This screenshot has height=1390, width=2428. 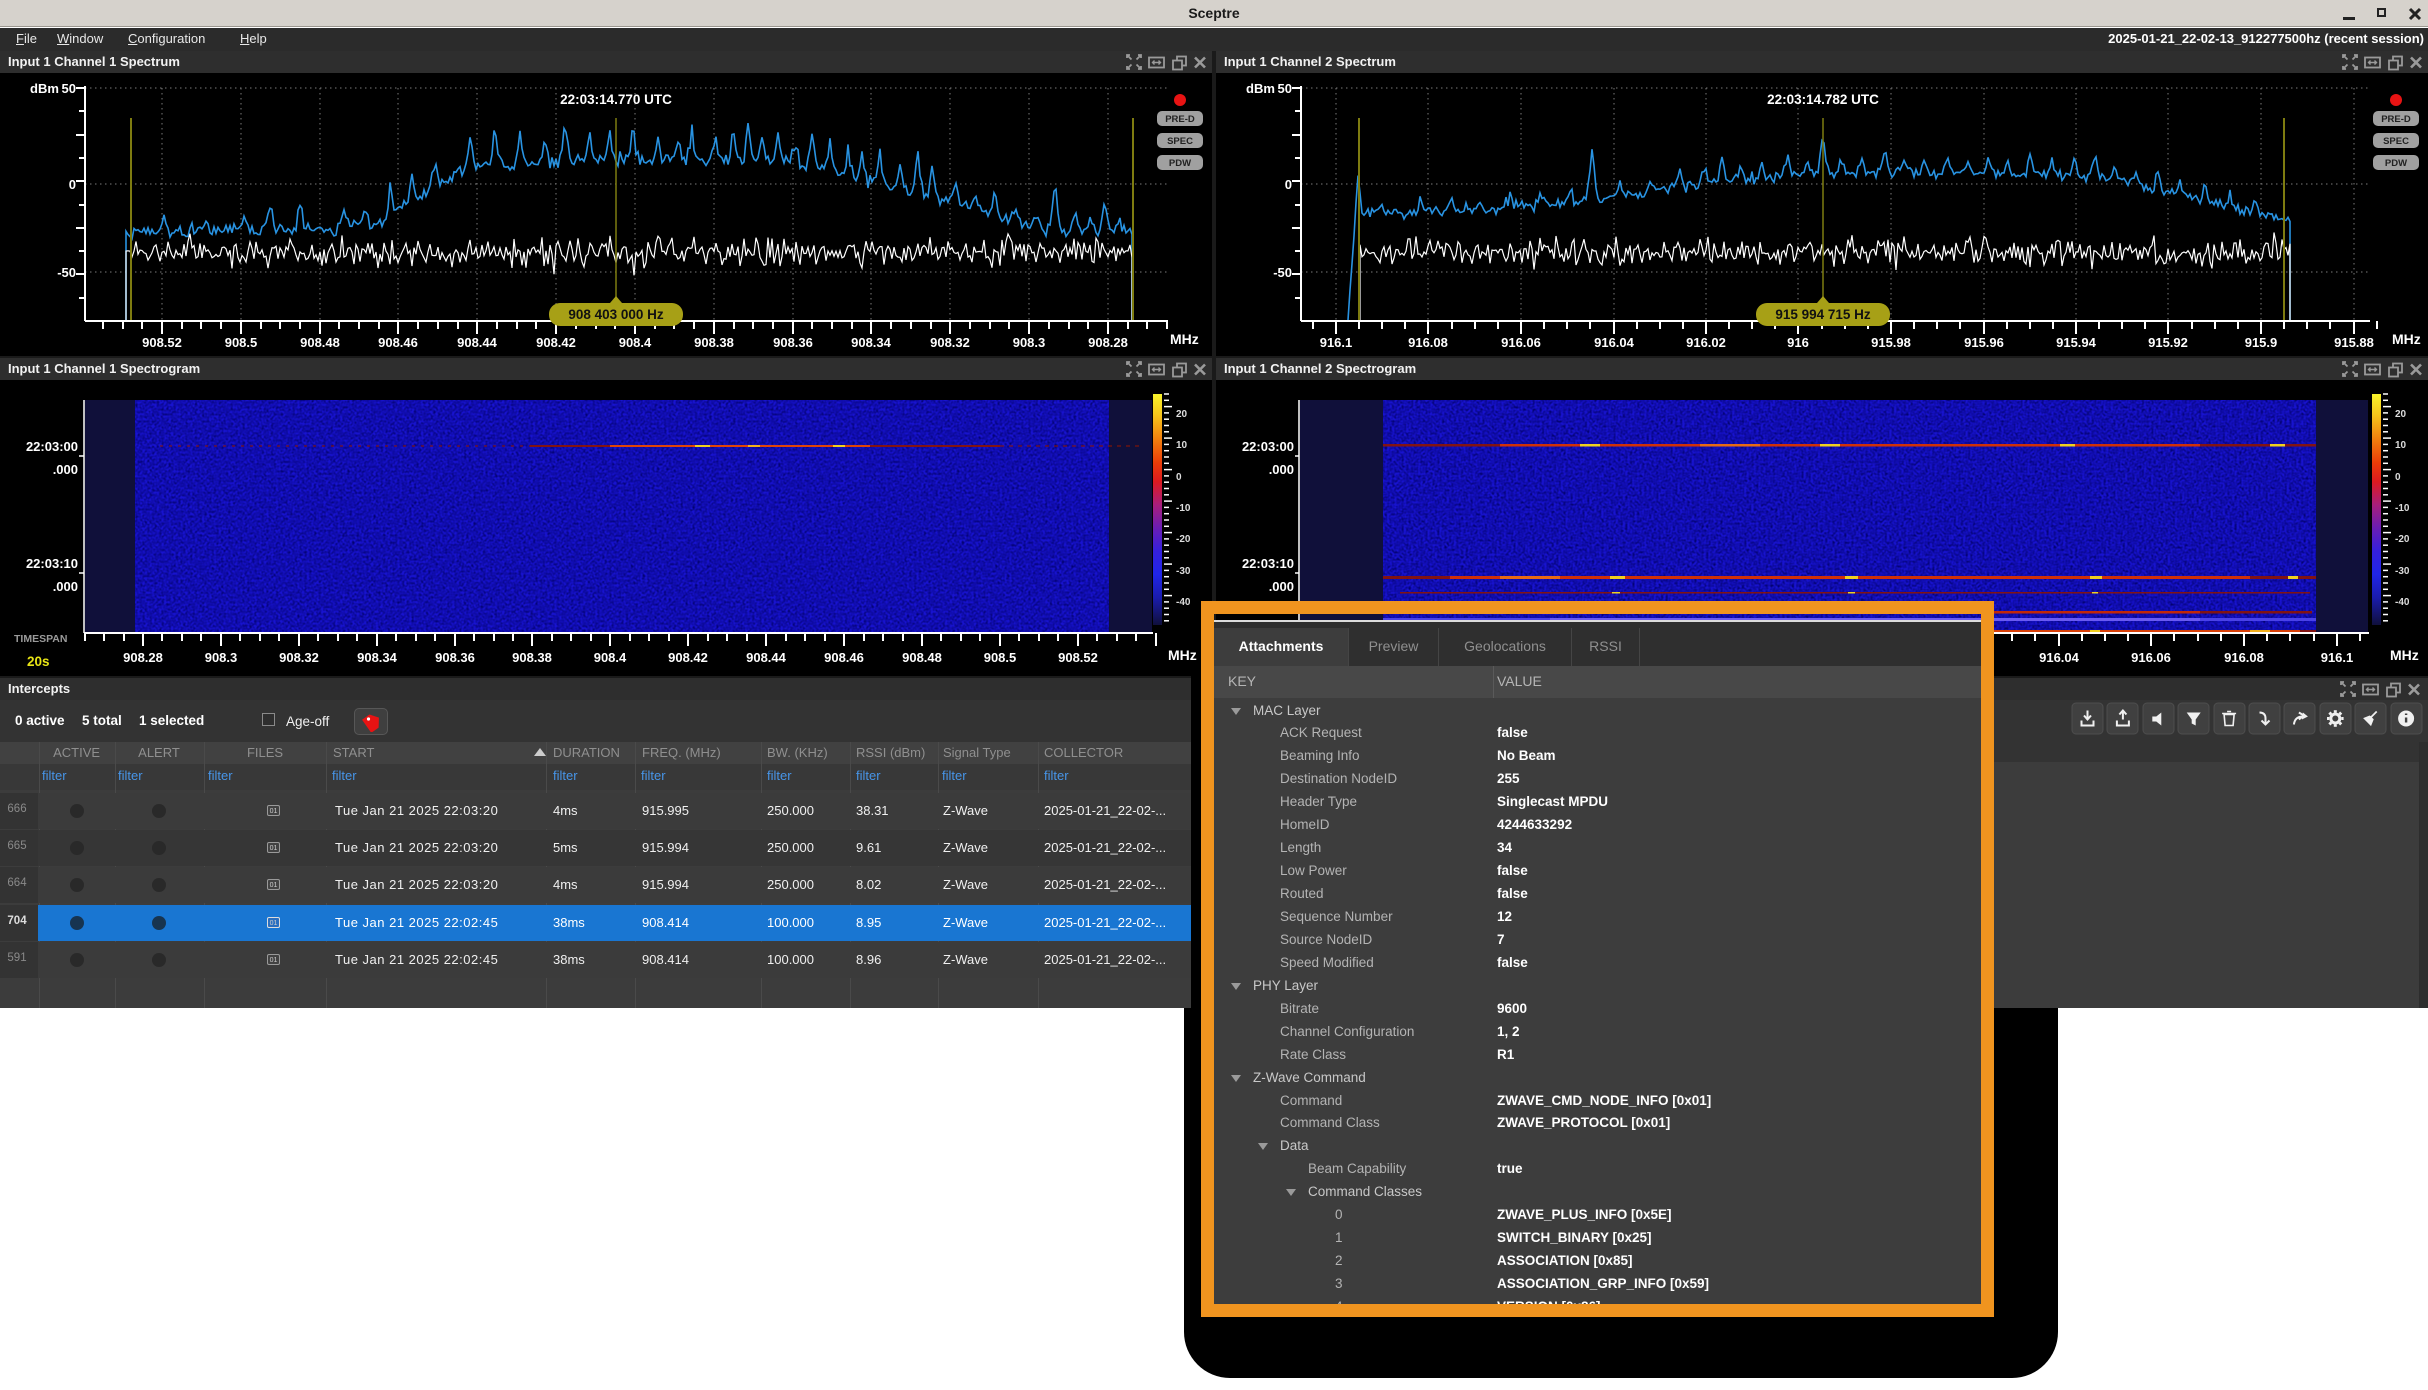 What do you see at coordinates (1891, 342) in the screenshot?
I see `svg-text: 915.98` at bounding box center [1891, 342].